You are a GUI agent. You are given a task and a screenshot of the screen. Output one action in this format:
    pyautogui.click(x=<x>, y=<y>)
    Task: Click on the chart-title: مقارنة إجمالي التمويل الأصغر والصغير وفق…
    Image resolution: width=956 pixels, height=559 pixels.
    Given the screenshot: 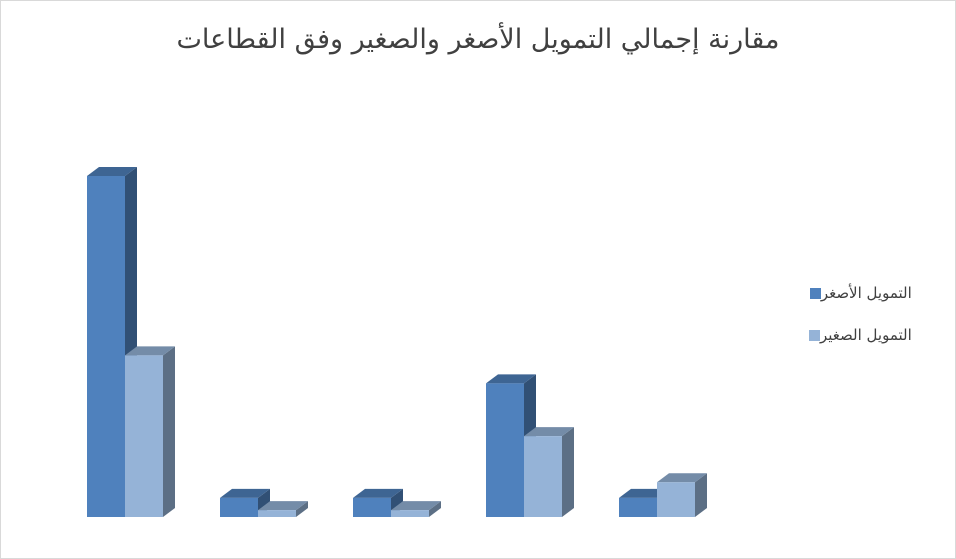 What is the action you would take?
    pyautogui.click(x=478, y=39)
    